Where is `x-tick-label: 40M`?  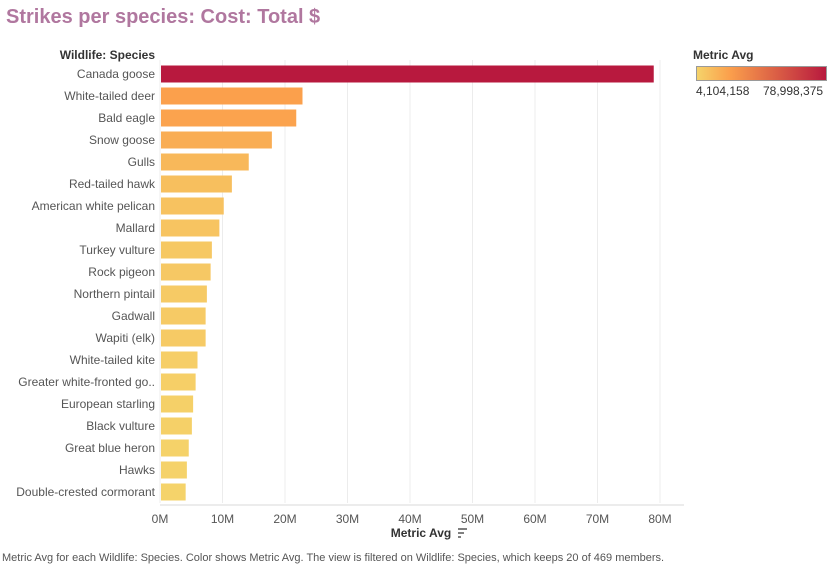 x-tick-label: 40M is located at coordinates (409, 519).